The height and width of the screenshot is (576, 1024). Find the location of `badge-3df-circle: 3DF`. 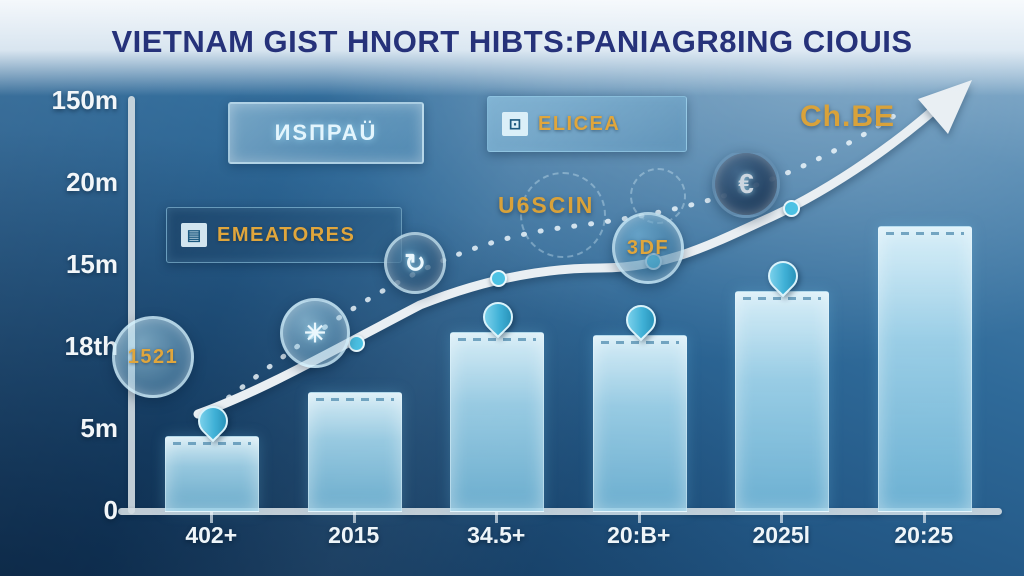

badge-3df-circle: 3DF is located at coordinates (648, 248).